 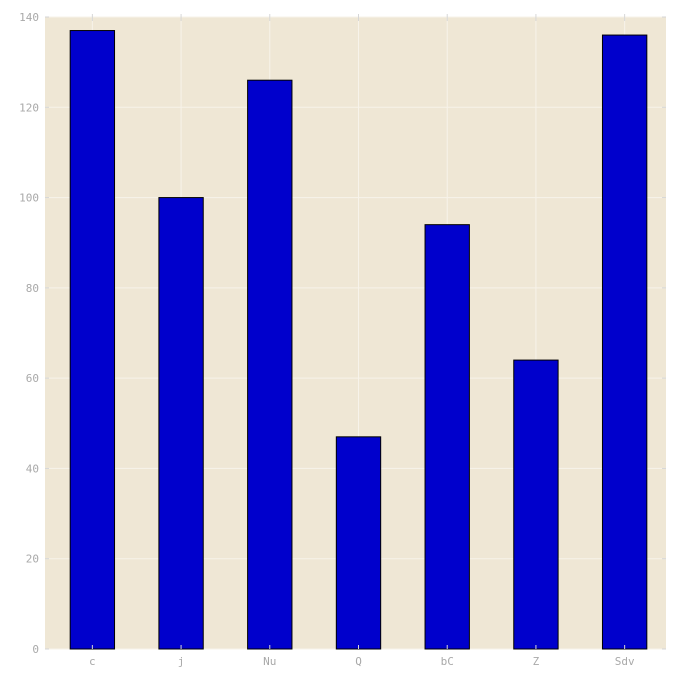 What do you see at coordinates (32, 288) in the screenshot?
I see `y-tick-label: 80` at bounding box center [32, 288].